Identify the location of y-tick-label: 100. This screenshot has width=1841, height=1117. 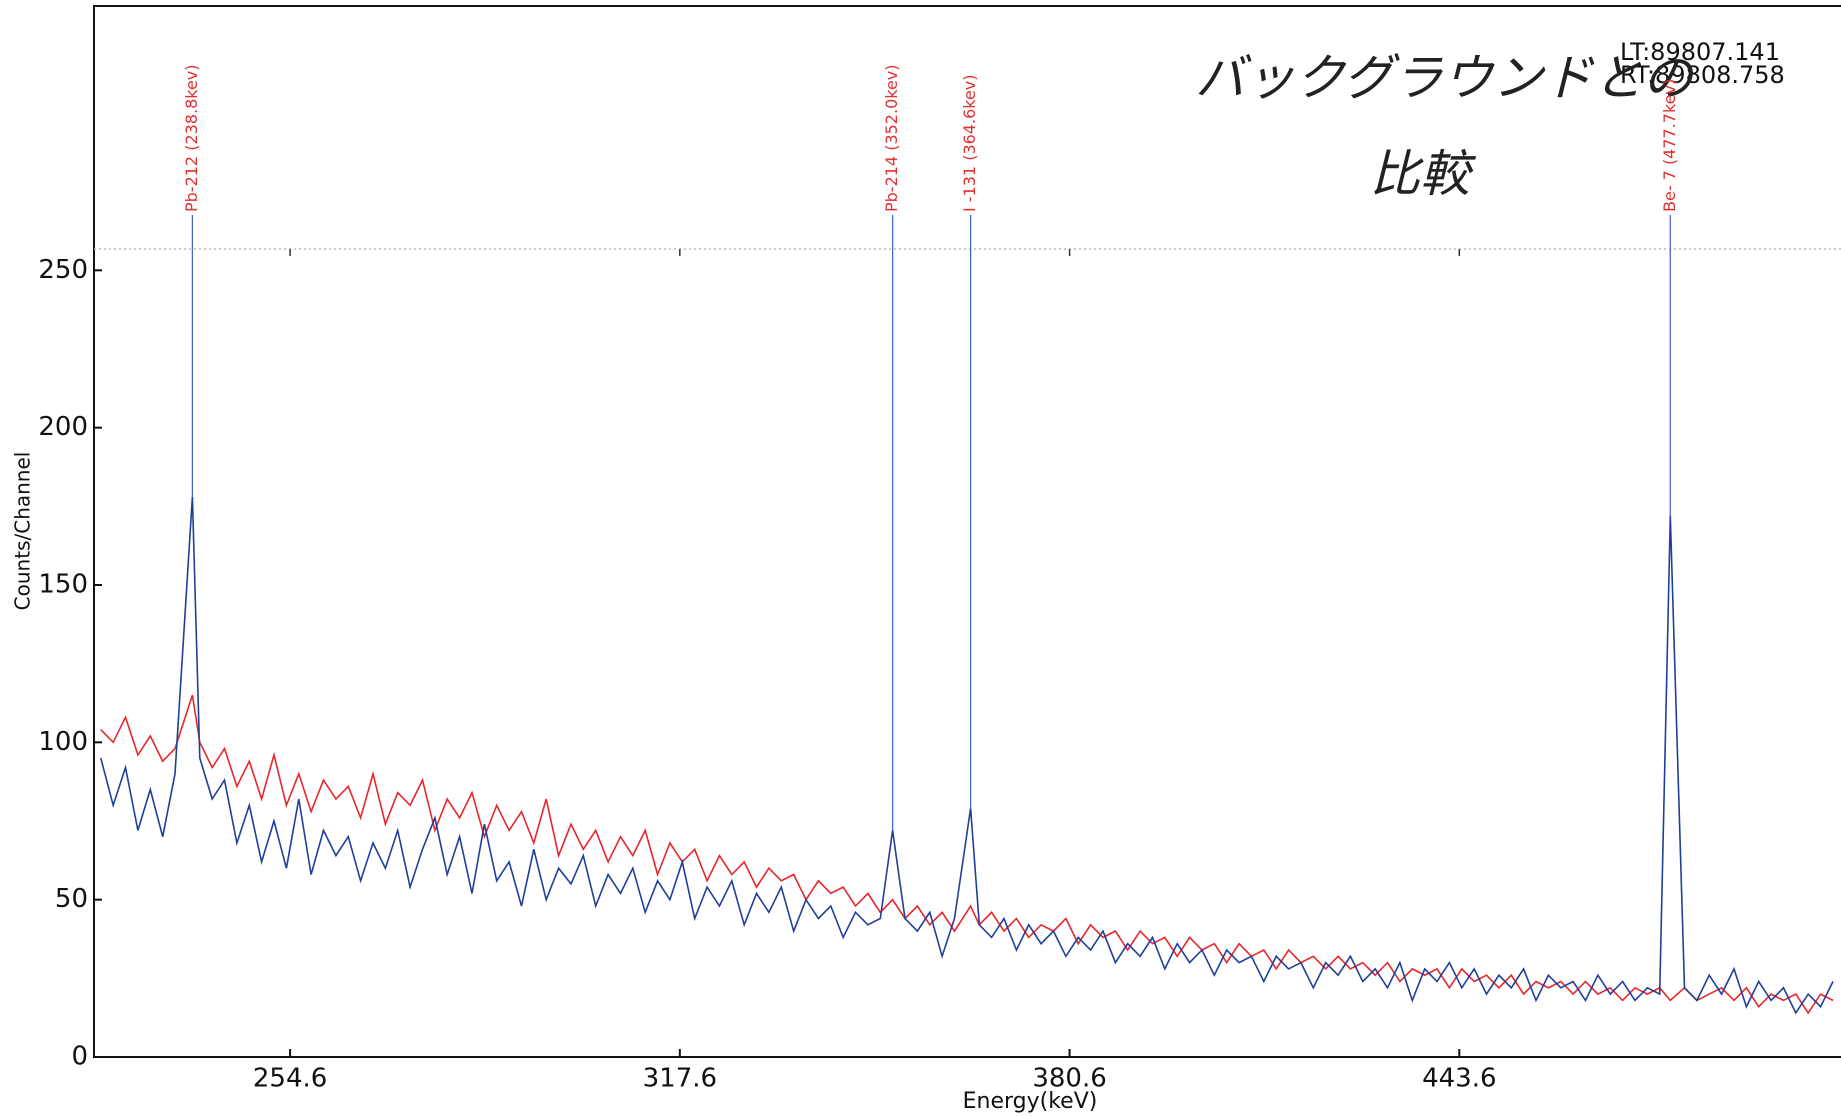
(63, 742).